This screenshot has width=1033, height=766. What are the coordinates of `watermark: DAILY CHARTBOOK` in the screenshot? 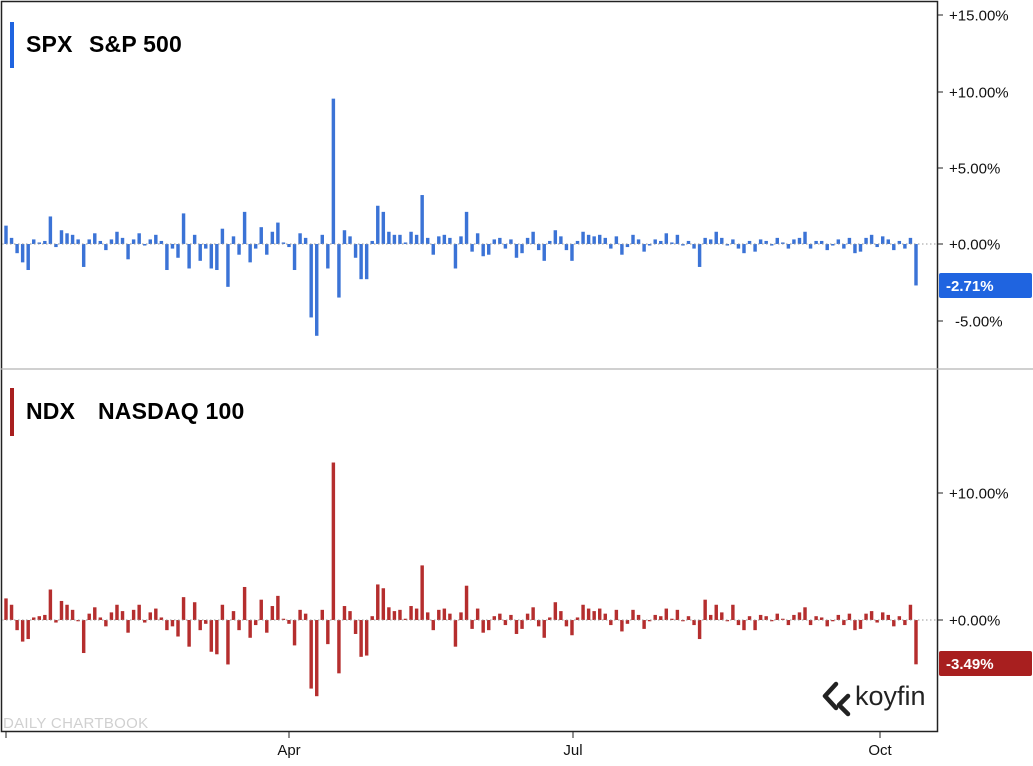 It's located at (75, 723).